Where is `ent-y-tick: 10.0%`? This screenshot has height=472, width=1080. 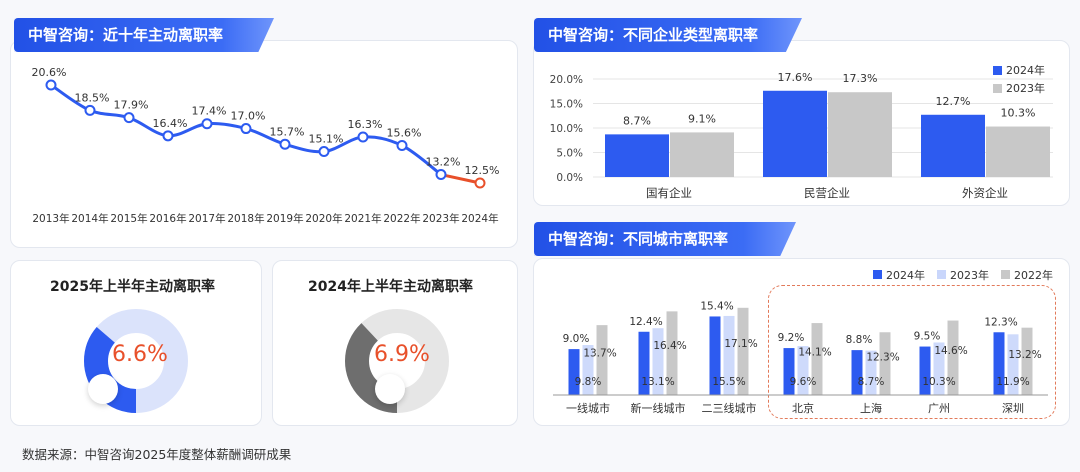
ent-y-tick: 10.0% is located at coordinates (566, 129).